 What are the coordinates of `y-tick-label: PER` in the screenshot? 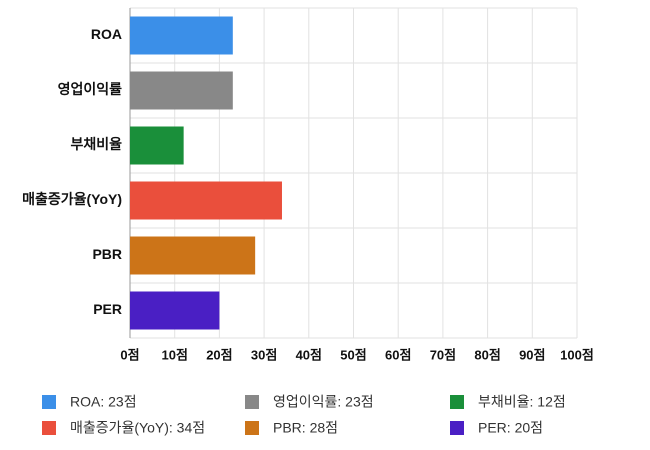 It's located at (107, 309).